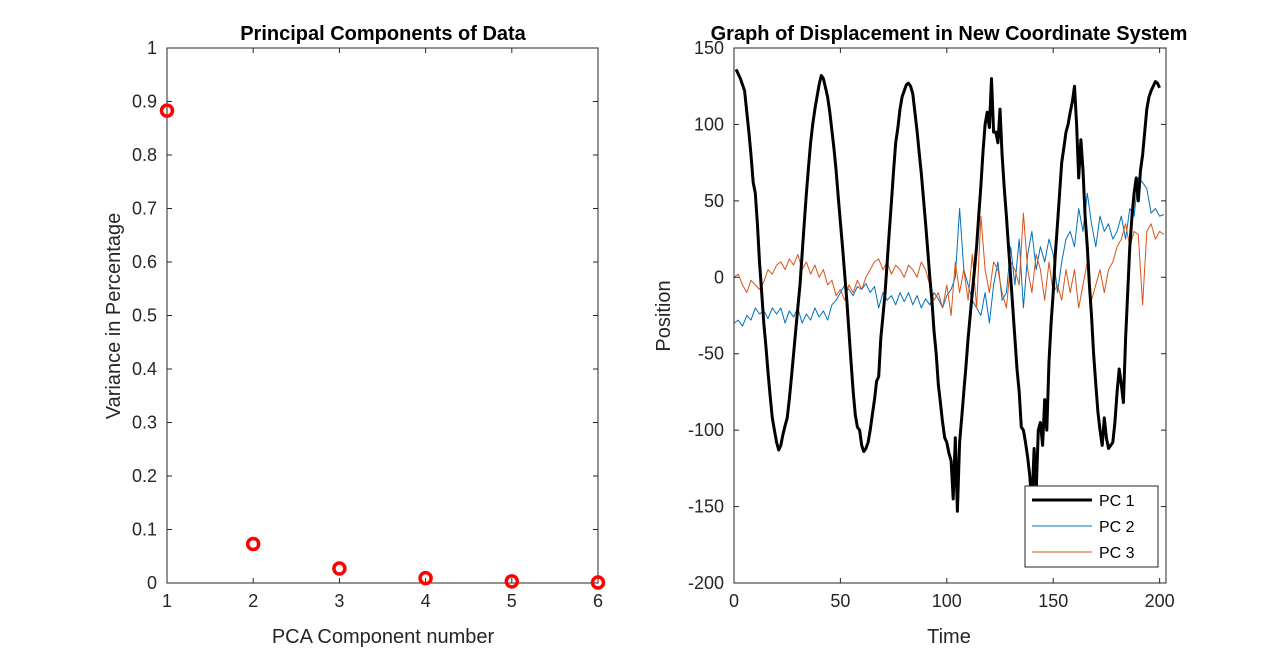  What do you see at coordinates (512, 601) in the screenshot?
I see `x-tick-label: 5` at bounding box center [512, 601].